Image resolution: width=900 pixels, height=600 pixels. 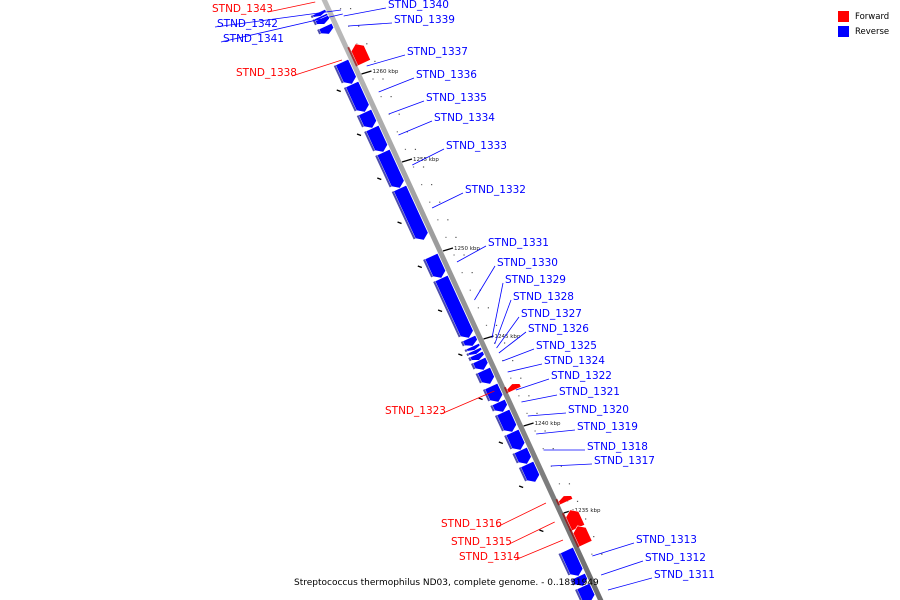 What do you see at coordinates (624, 461) in the screenshot?
I see `gene-label: STND_1317` at bounding box center [624, 461].